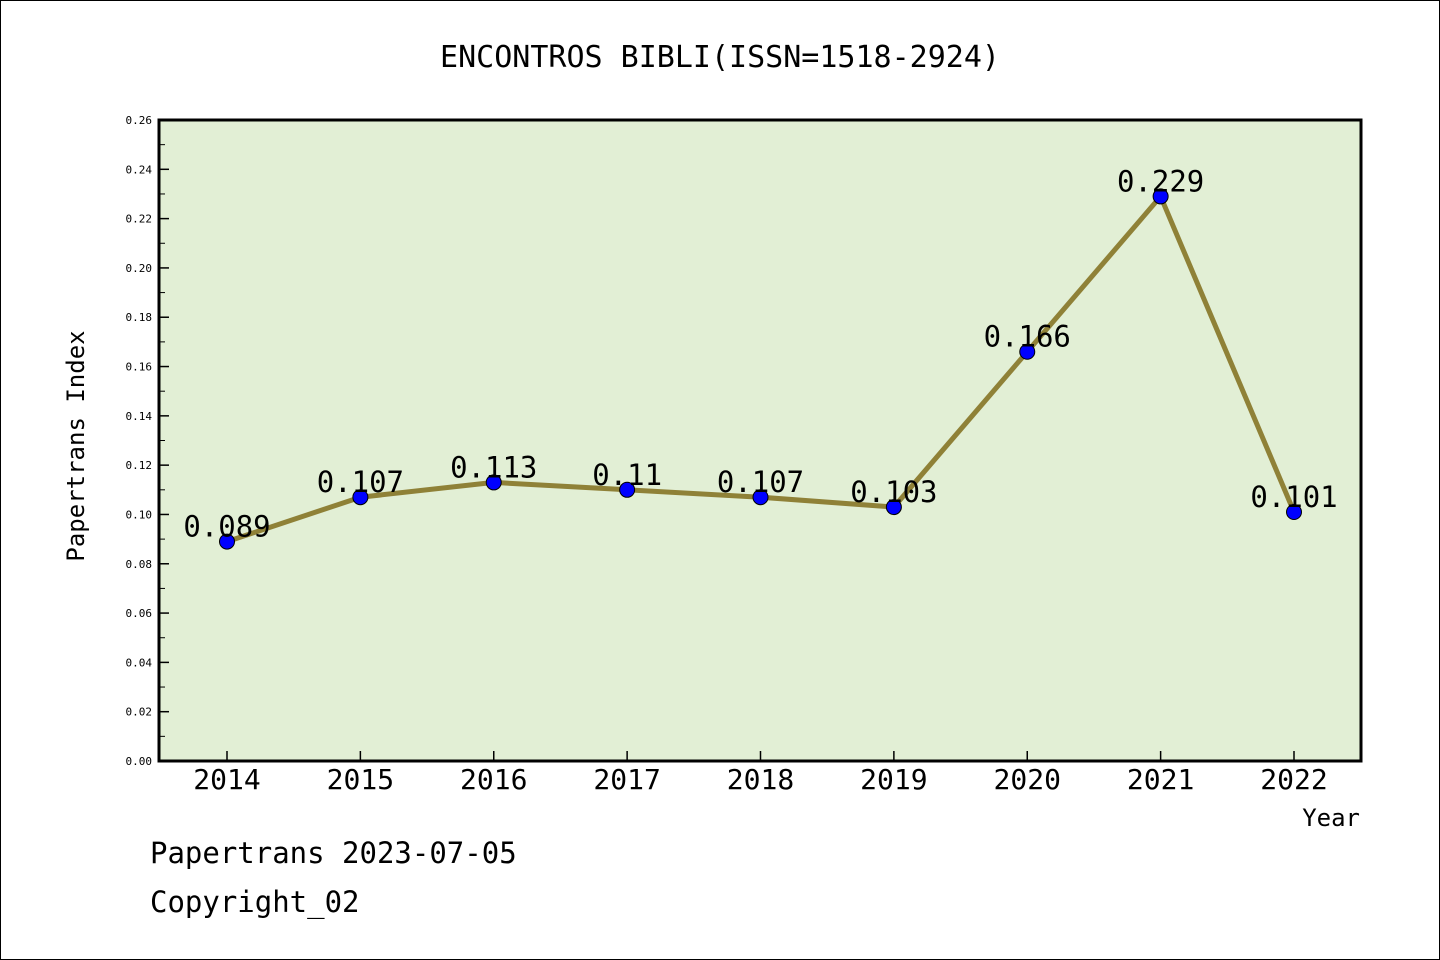 The image size is (1440, 960). What do you see at coordinates (139, 169) in the screenshot?
I see `y-tick-label: 0.24` at bounding box center [139, 169].